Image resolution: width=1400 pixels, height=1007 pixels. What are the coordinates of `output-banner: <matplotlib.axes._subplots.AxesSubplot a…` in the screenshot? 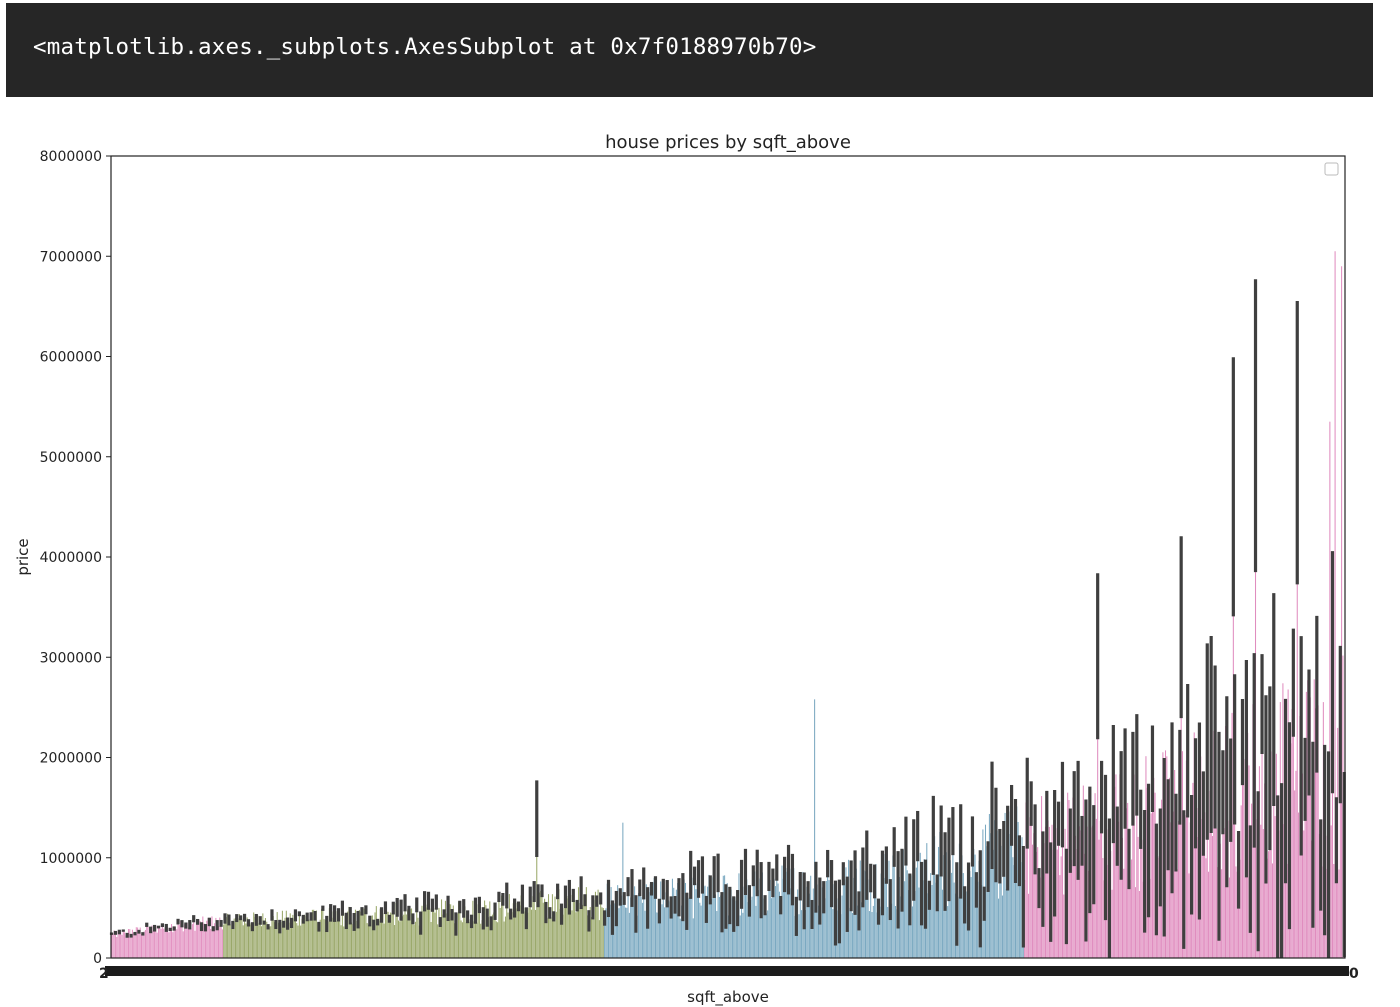 It's located at (689, 50).